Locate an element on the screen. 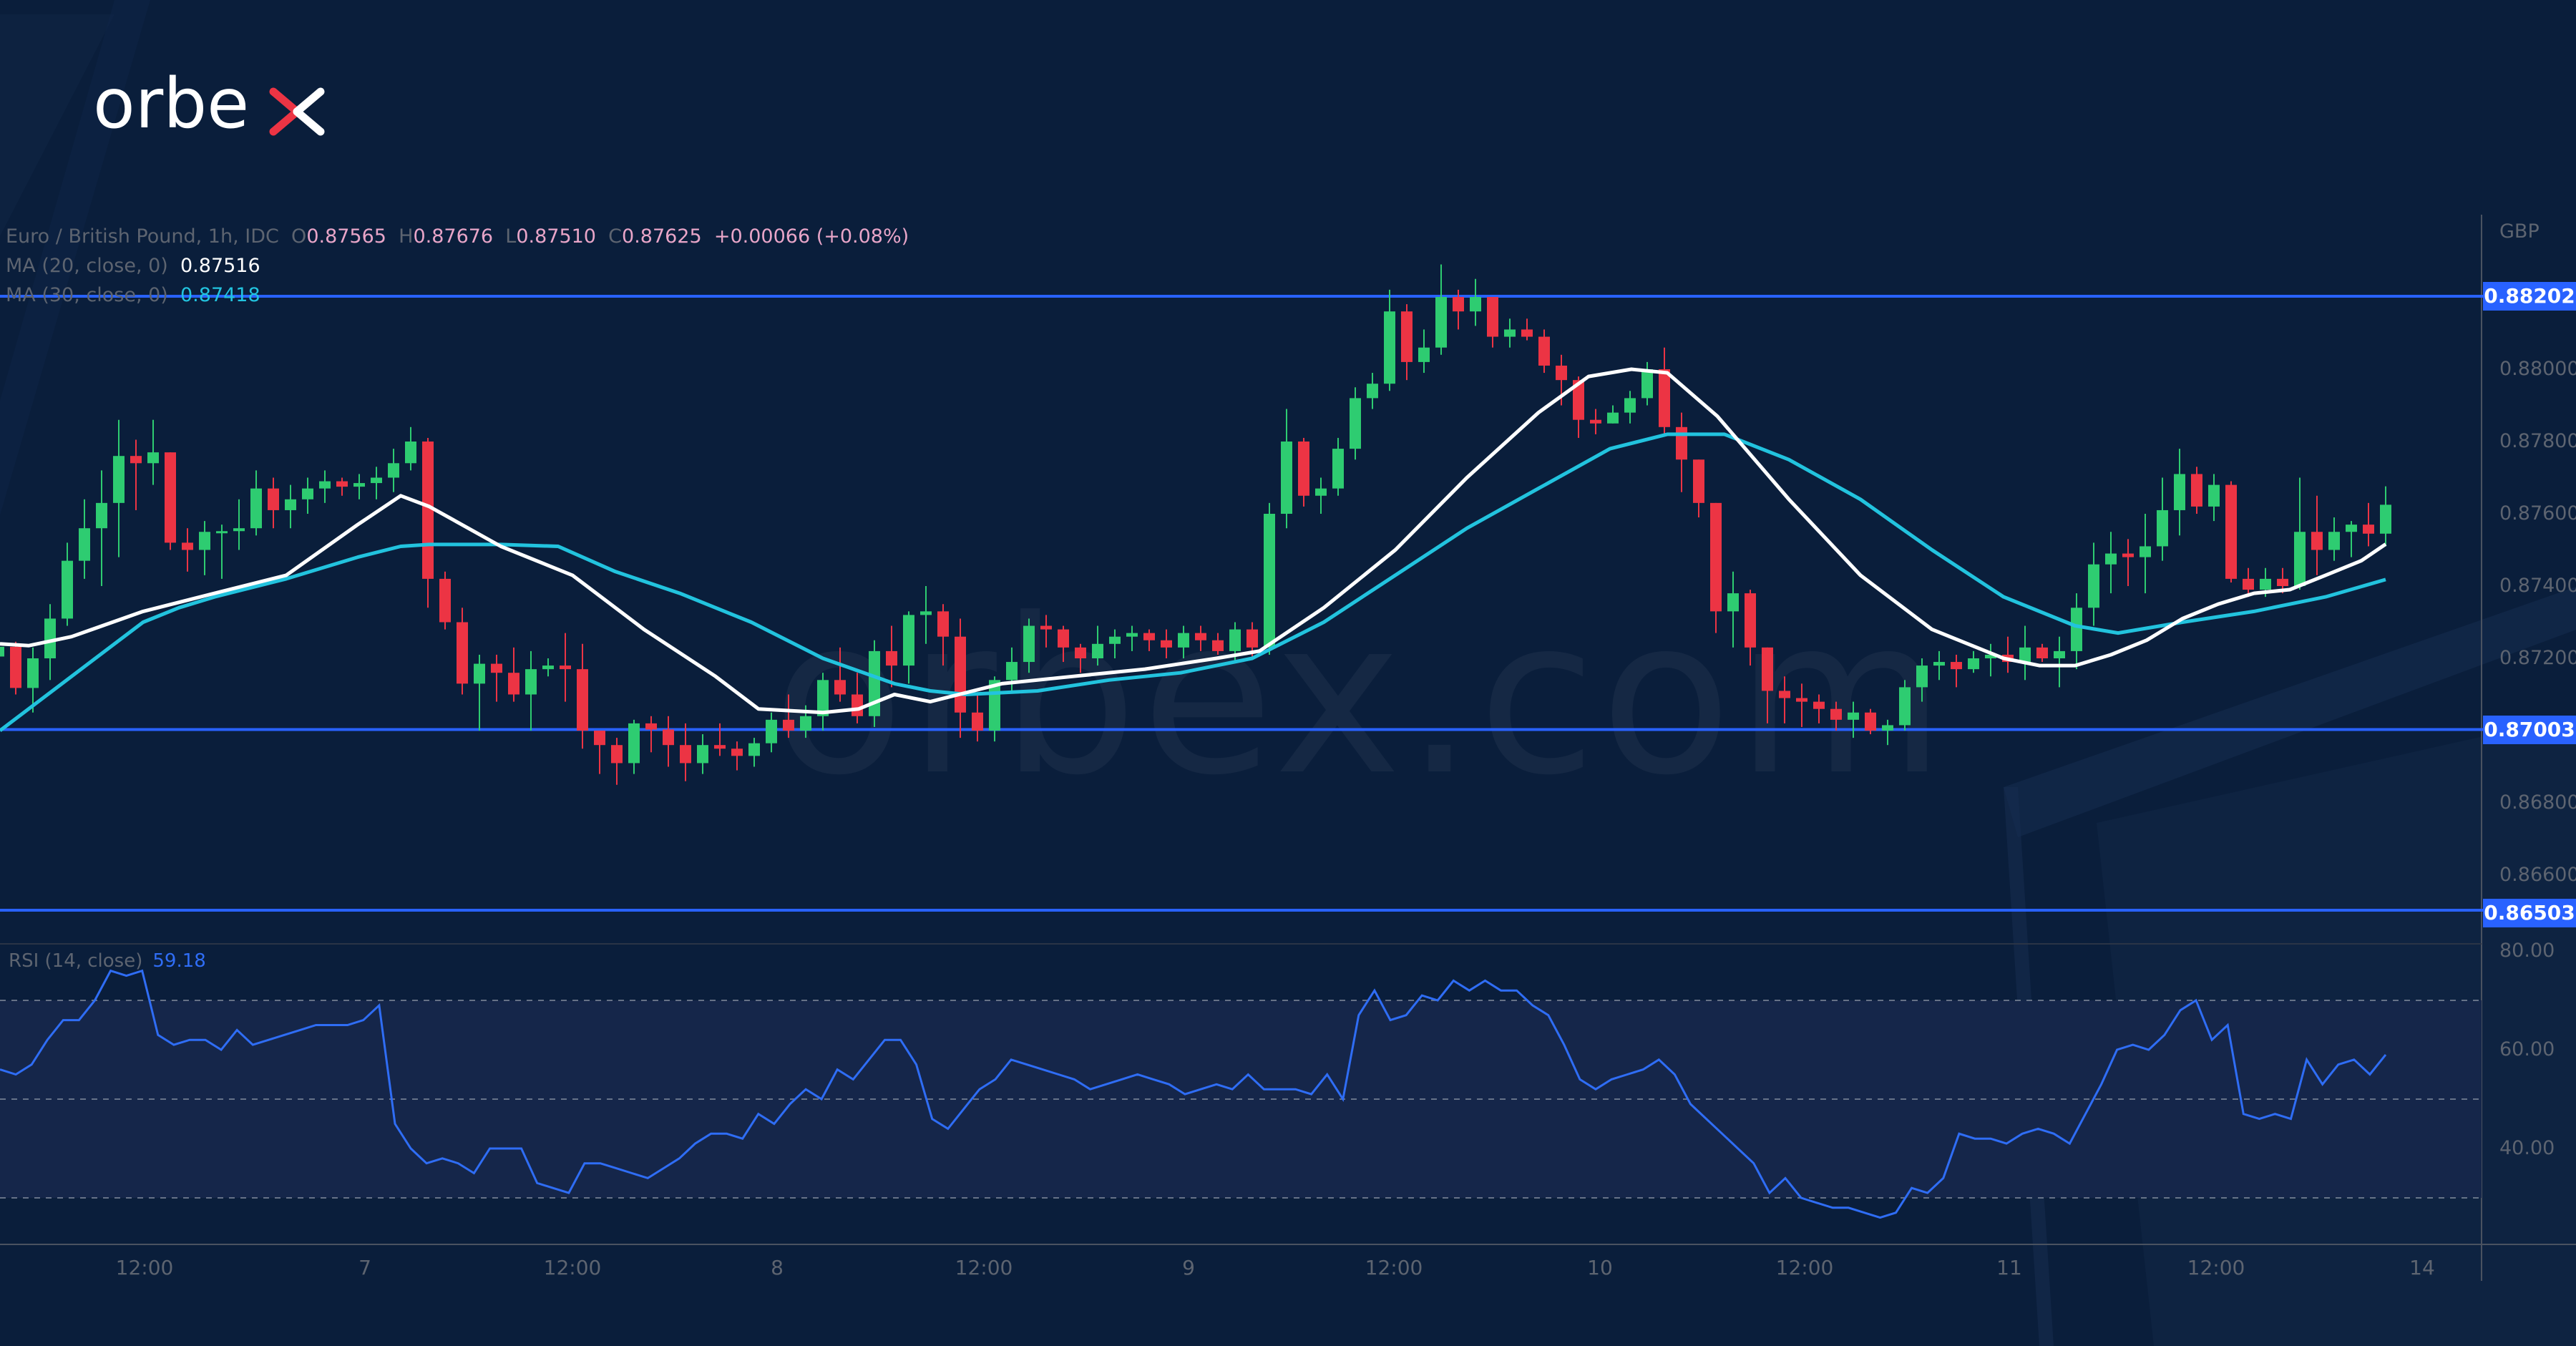 Image resolution: width=2576 pixels, height=1346 pixels. close-label: C is located at coordinates (615, 236).